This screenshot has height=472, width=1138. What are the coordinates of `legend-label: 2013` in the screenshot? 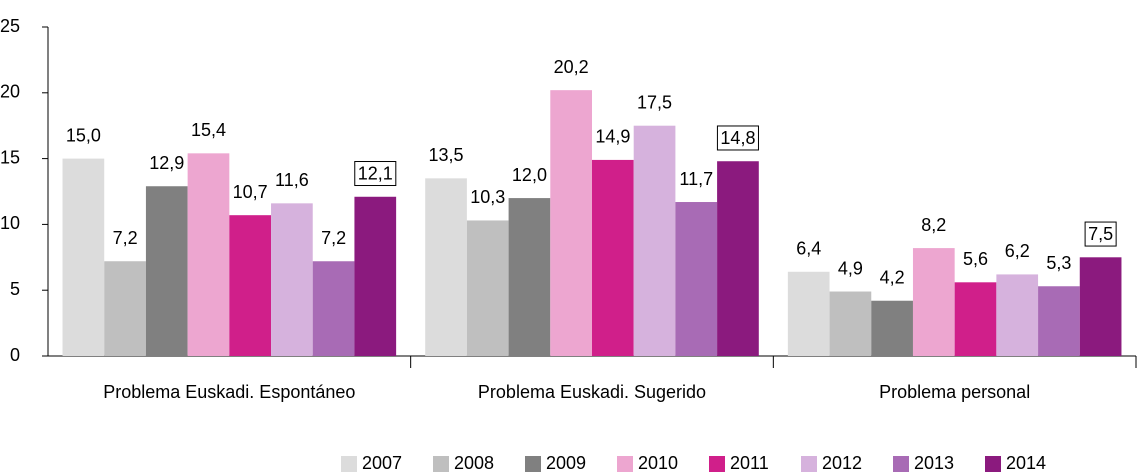 It's located at (934, 462).